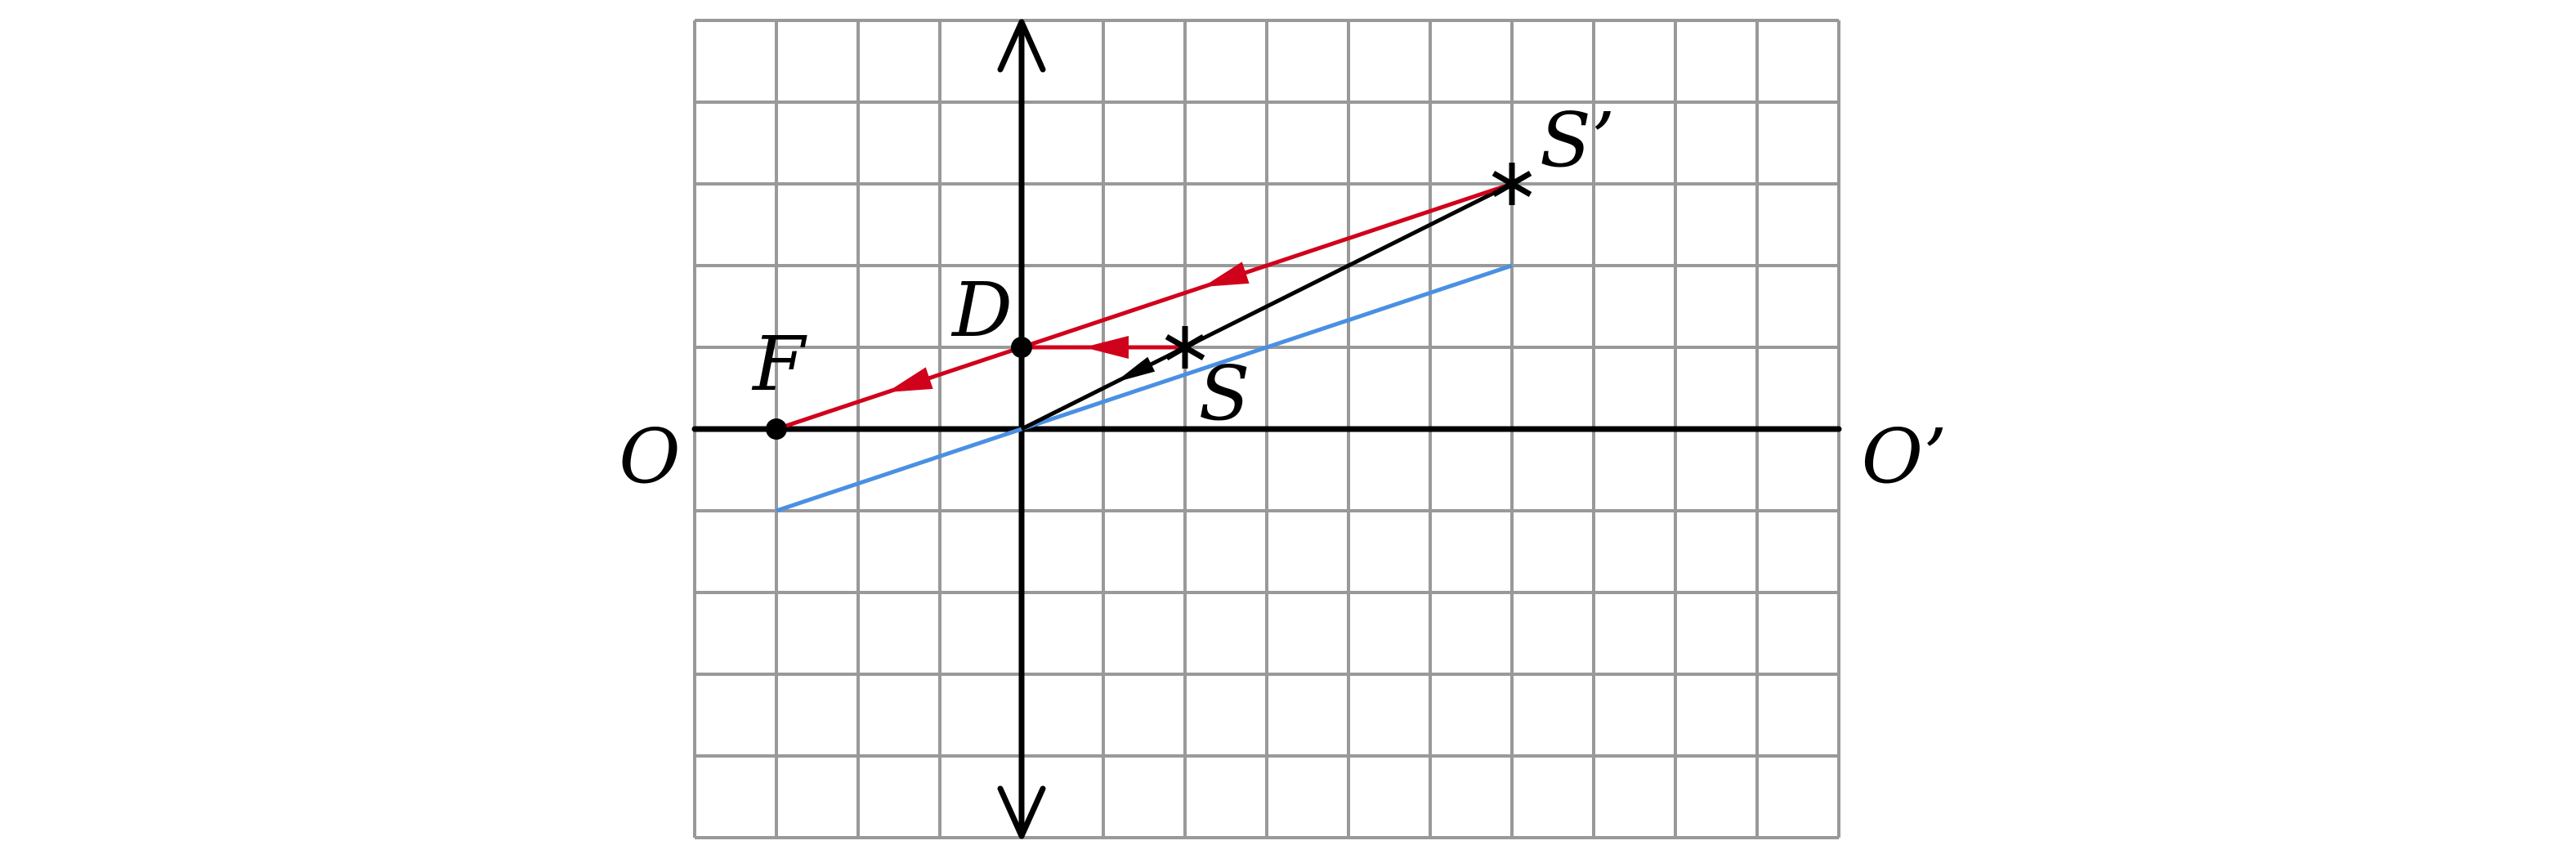 The image size is (2576, 863). What do you see at coordinates (1577, 140) in the screenshot?
I see `label-s-prime: S’` at bounding box center [1577, 140].